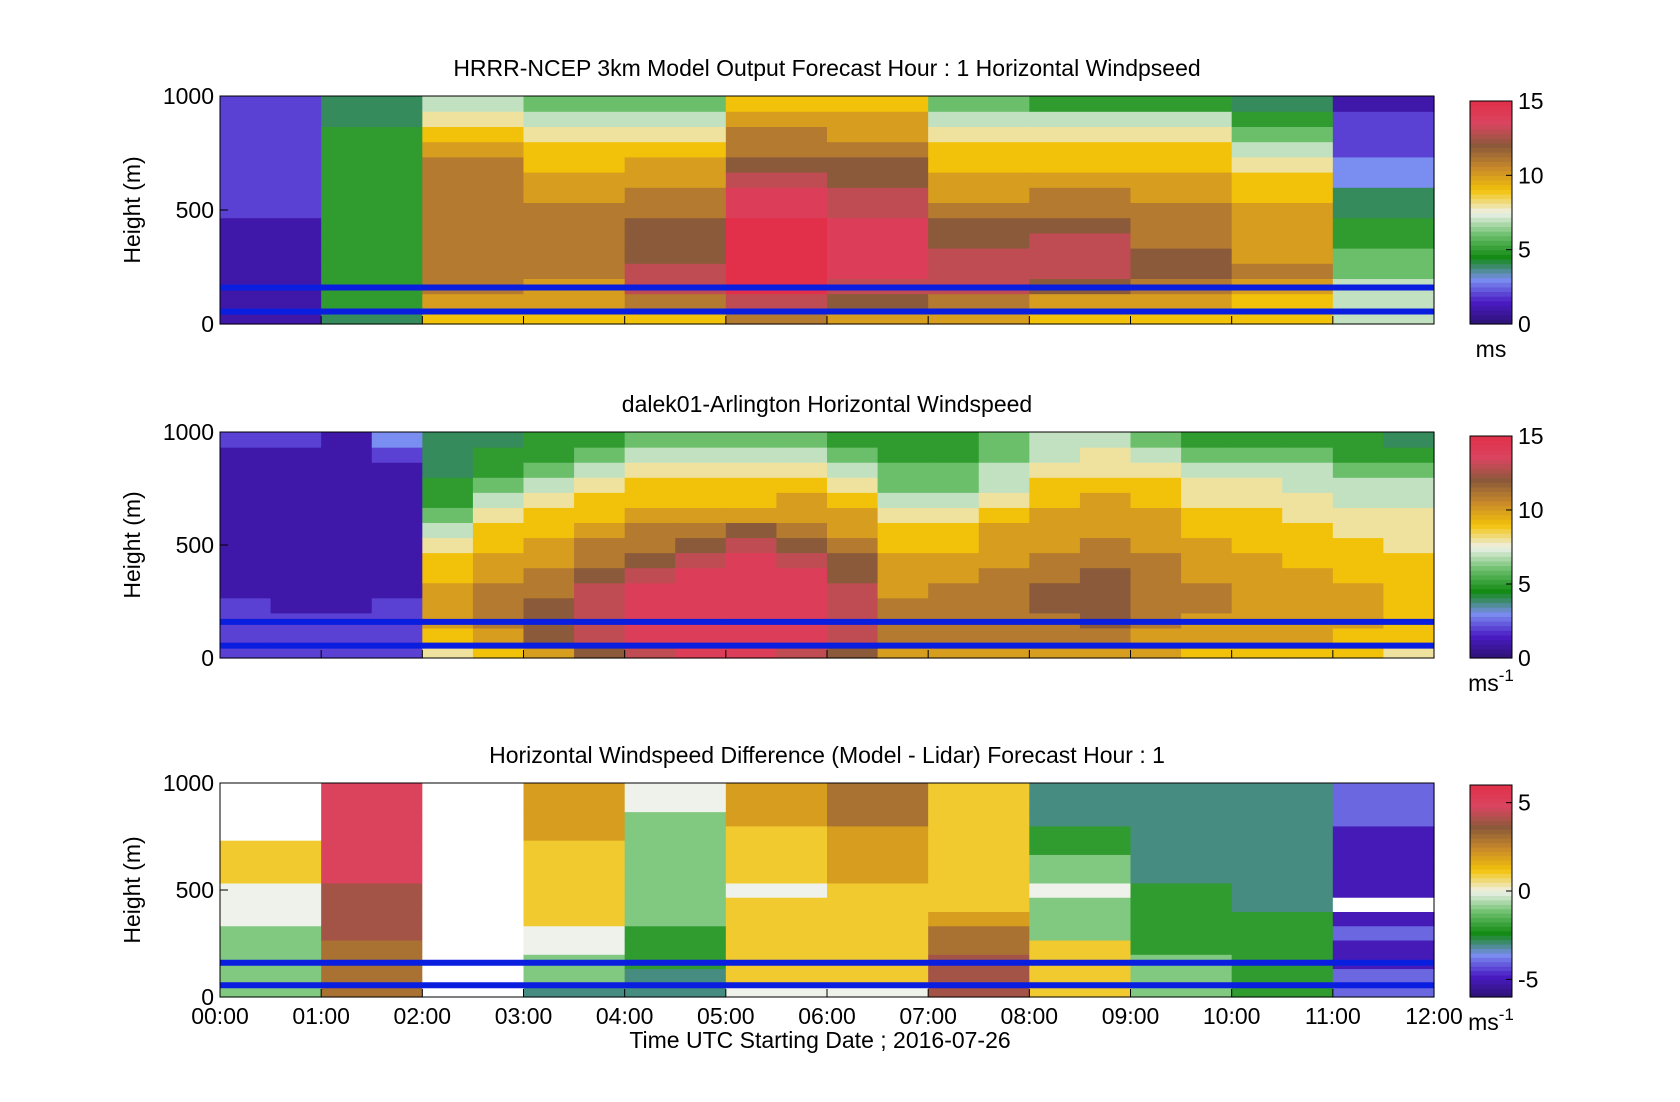  Describe the element at coordinates (1131, 1016) in the screenshot. I see `x-tick-label: 09:00` at that location.